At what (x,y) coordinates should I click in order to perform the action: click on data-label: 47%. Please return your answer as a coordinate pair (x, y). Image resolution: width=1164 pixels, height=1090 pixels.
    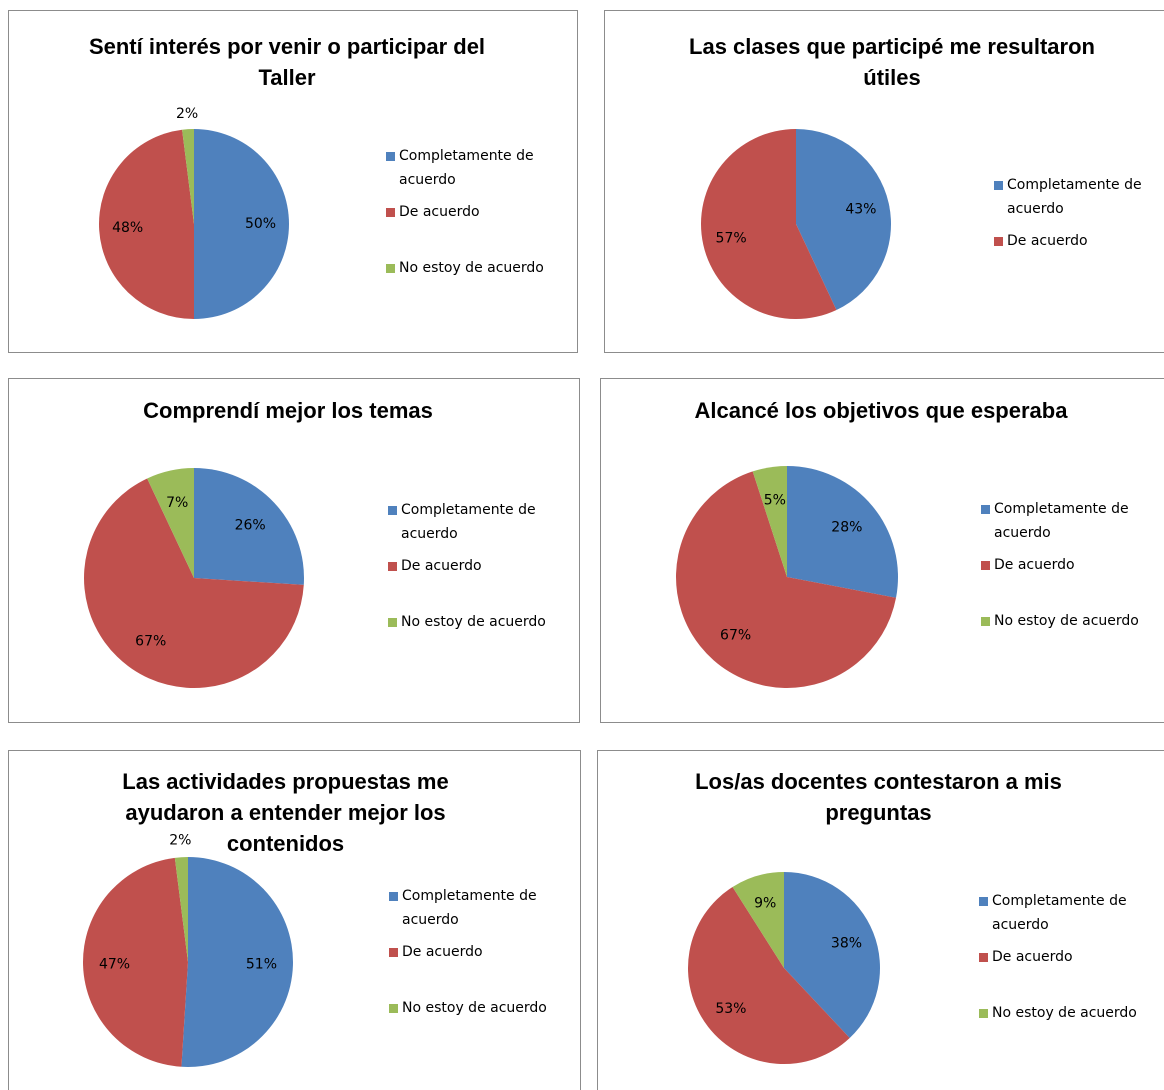
    Looking at the image, I should click on (114, 964).